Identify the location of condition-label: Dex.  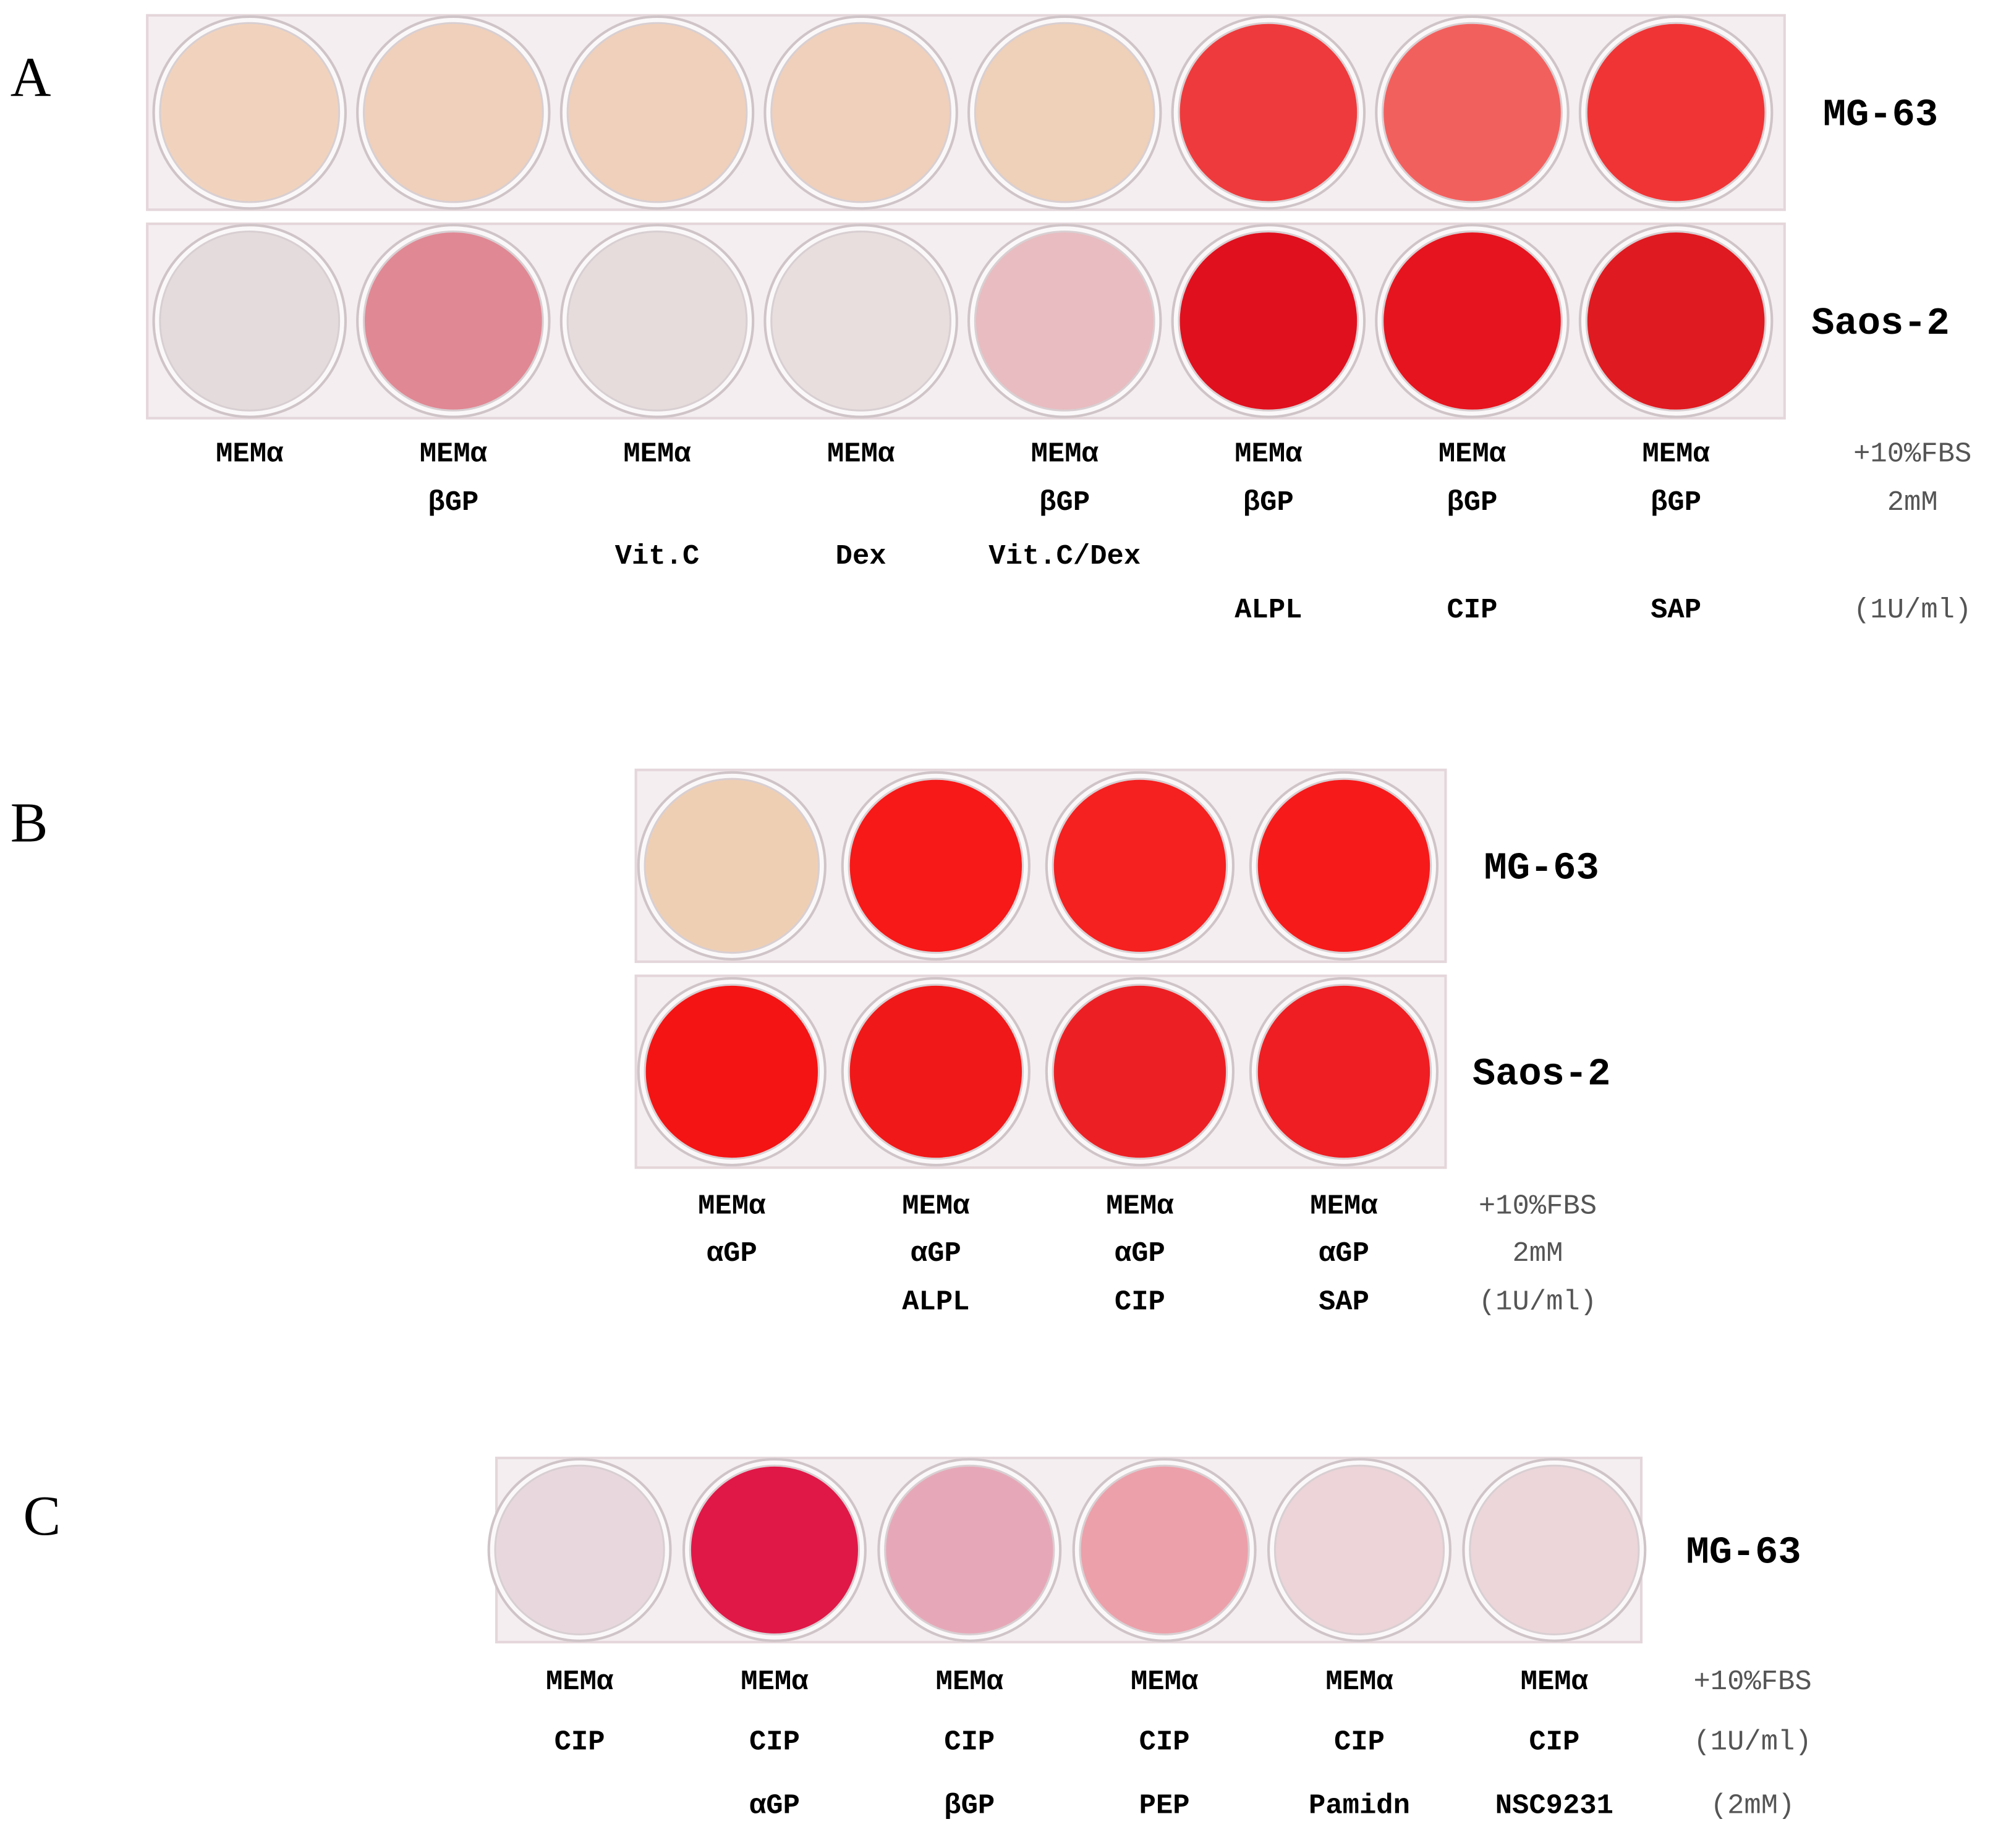
(861, 556).